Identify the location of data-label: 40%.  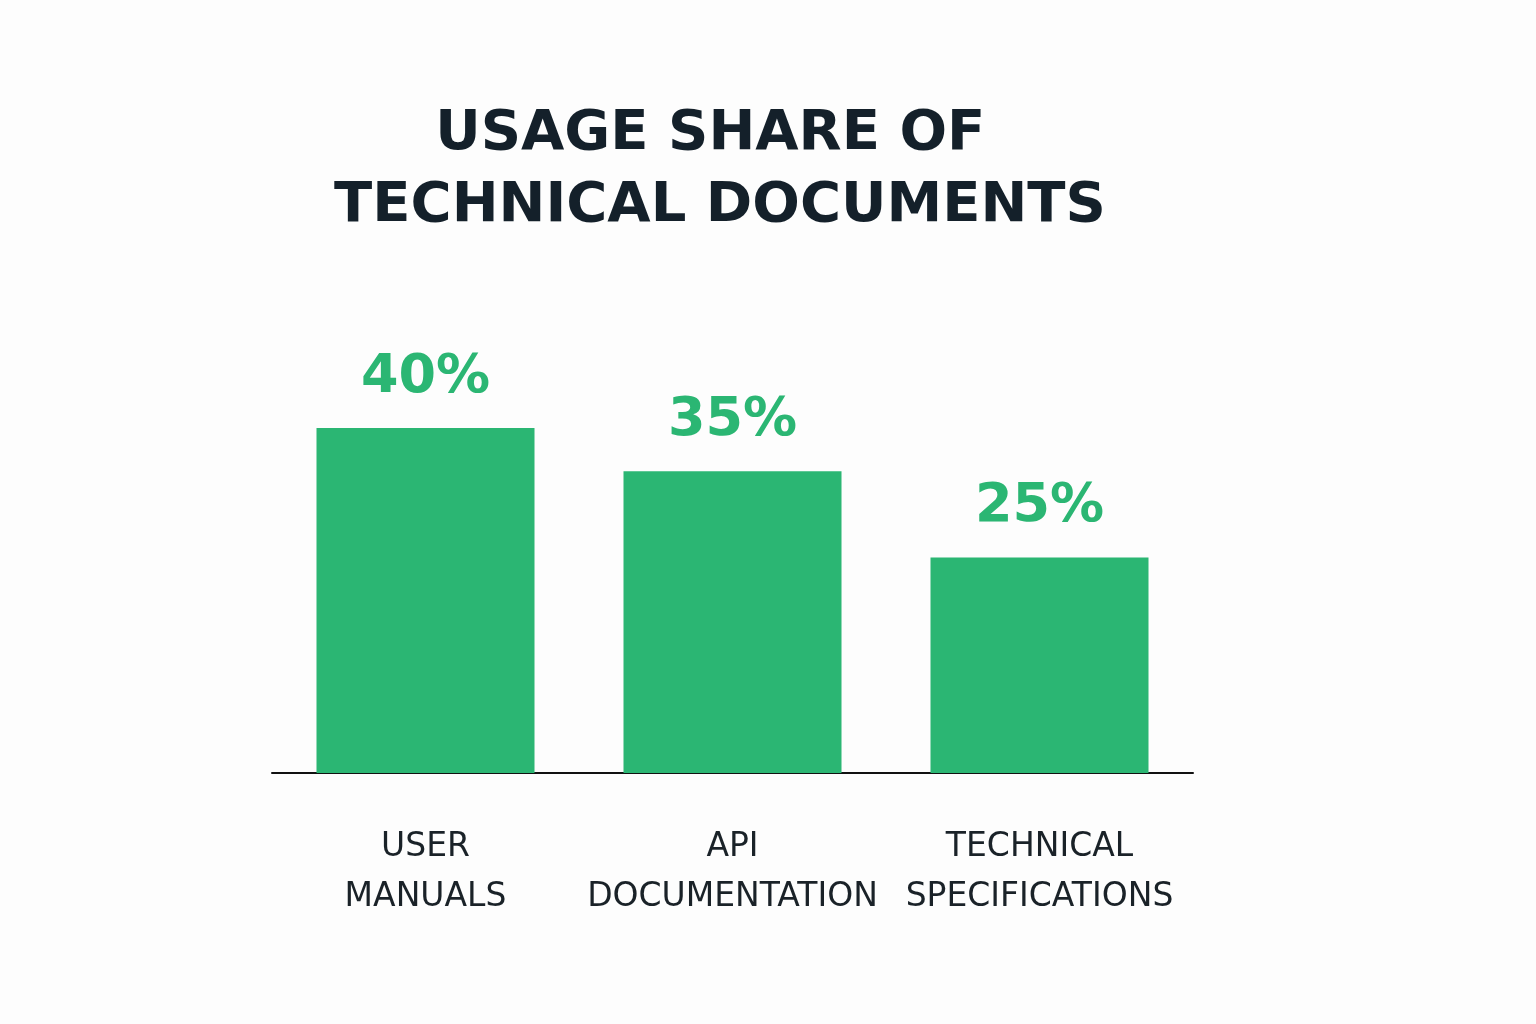
(425, 373).